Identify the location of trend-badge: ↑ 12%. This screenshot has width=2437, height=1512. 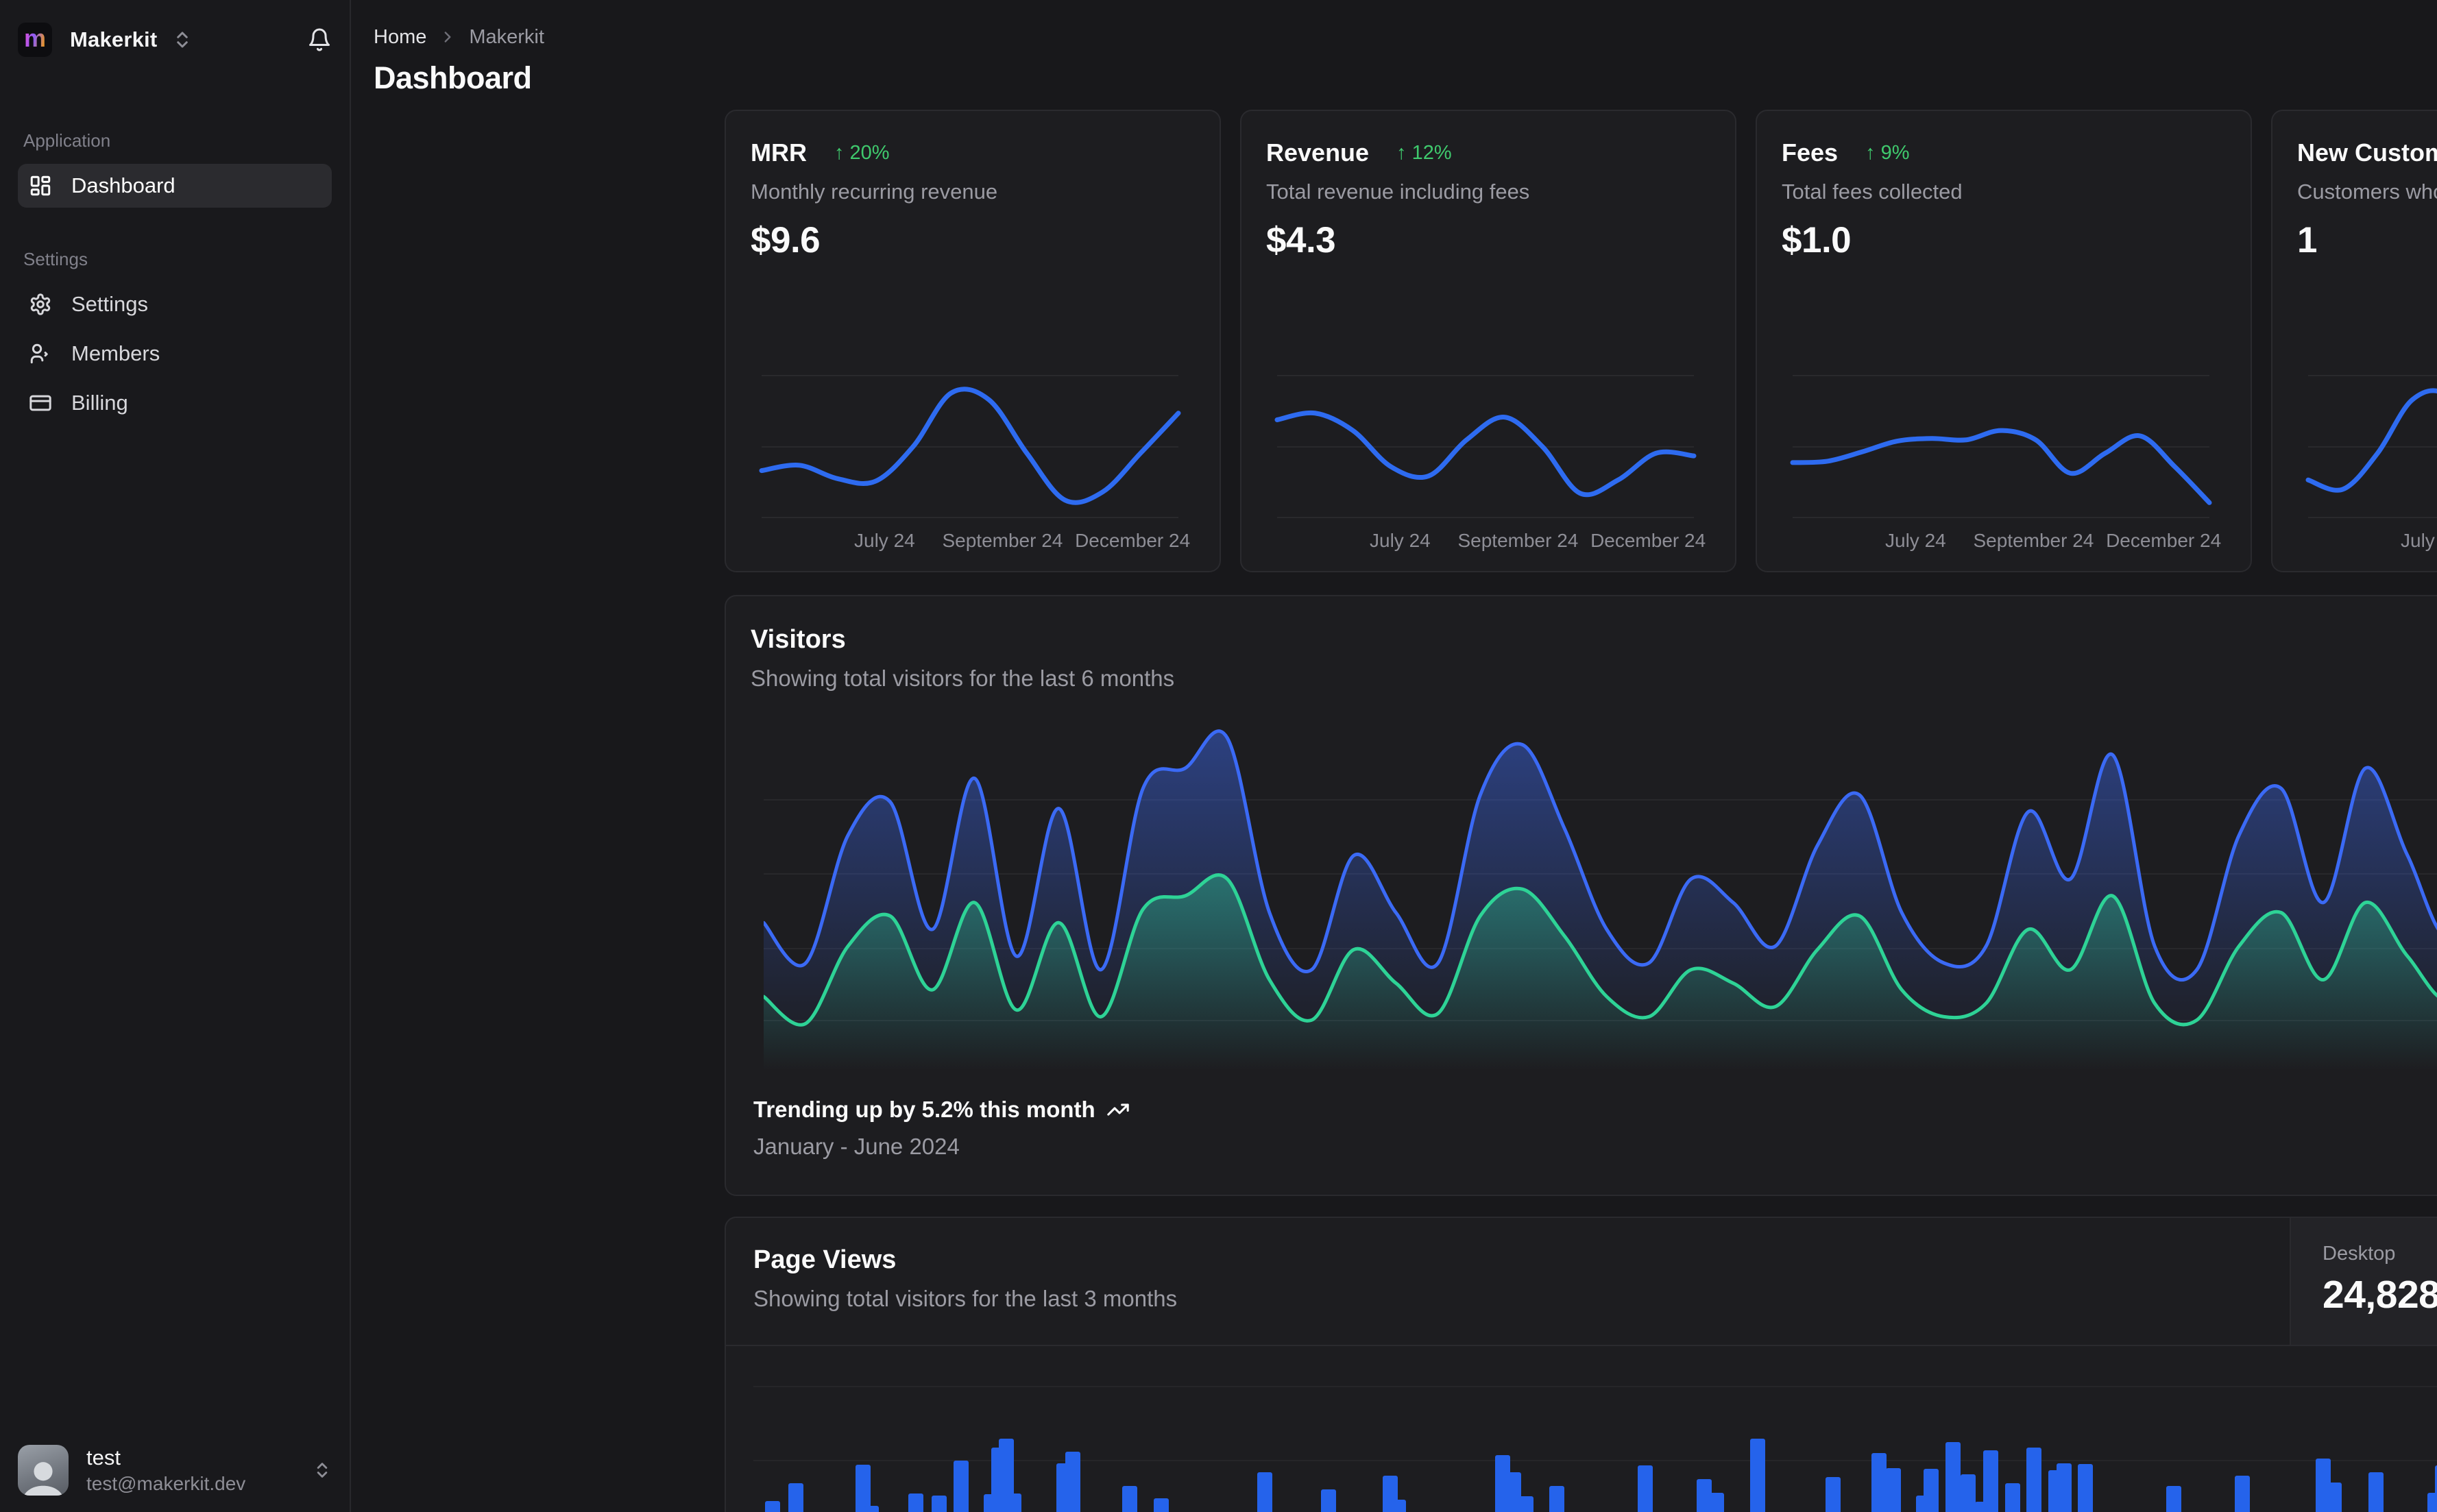
(1424, 153).